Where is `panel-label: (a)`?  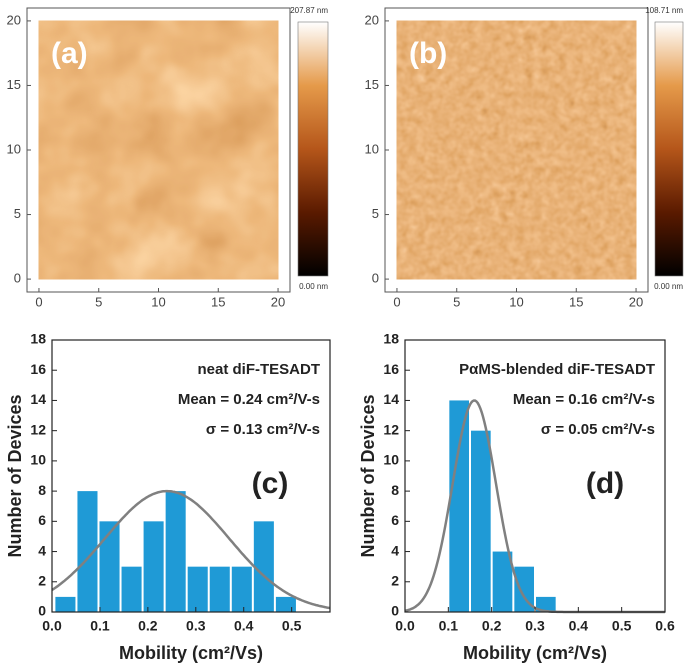
panel-label: (a) is located at coordinates (69, 53).